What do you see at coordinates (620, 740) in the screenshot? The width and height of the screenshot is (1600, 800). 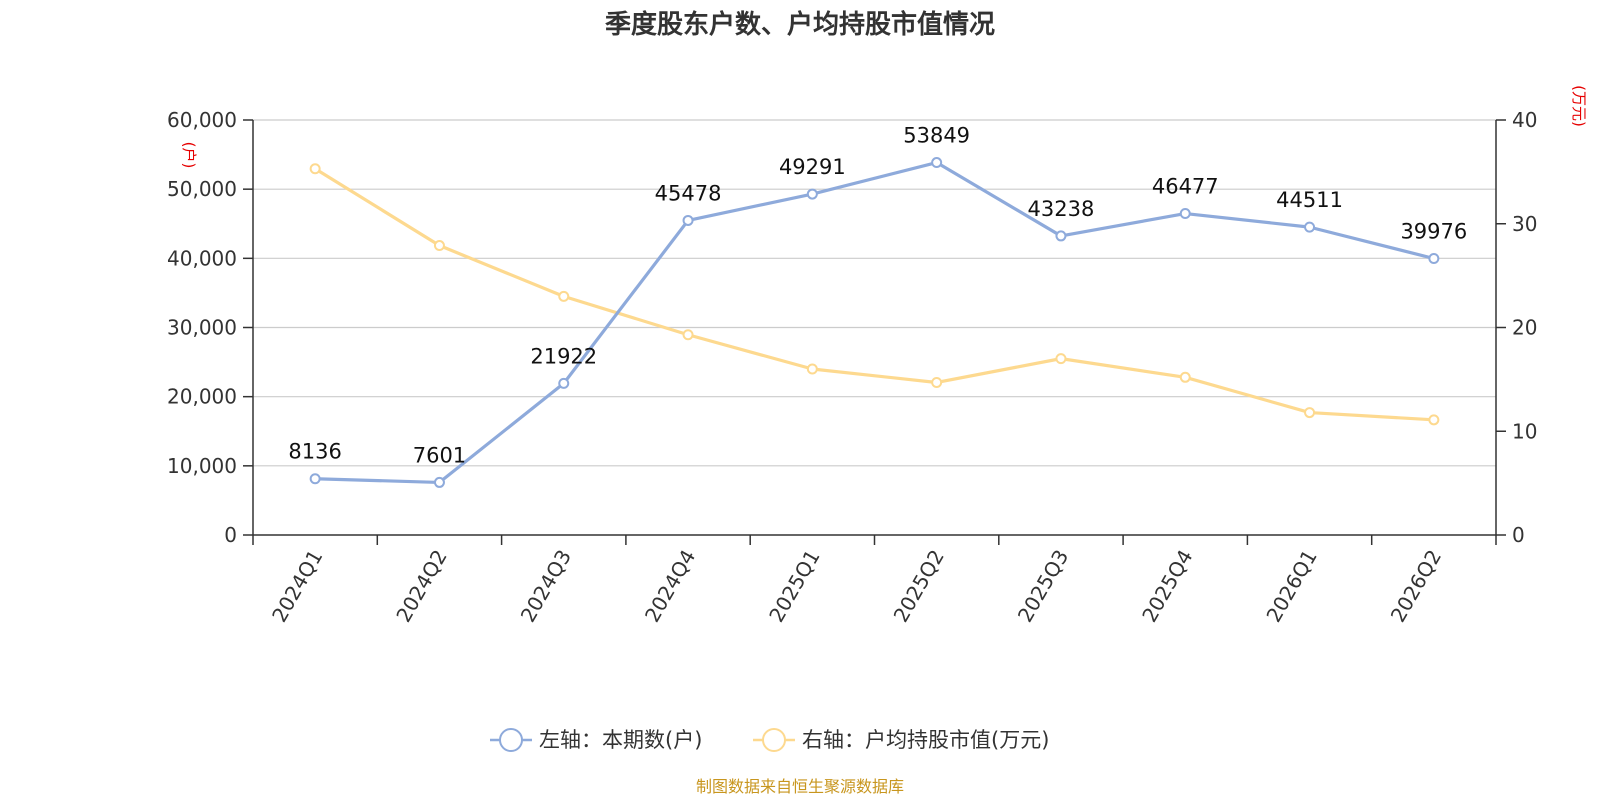 I see `legend-label: 左轴：本期数(户)` at bounding box center [620, 740].